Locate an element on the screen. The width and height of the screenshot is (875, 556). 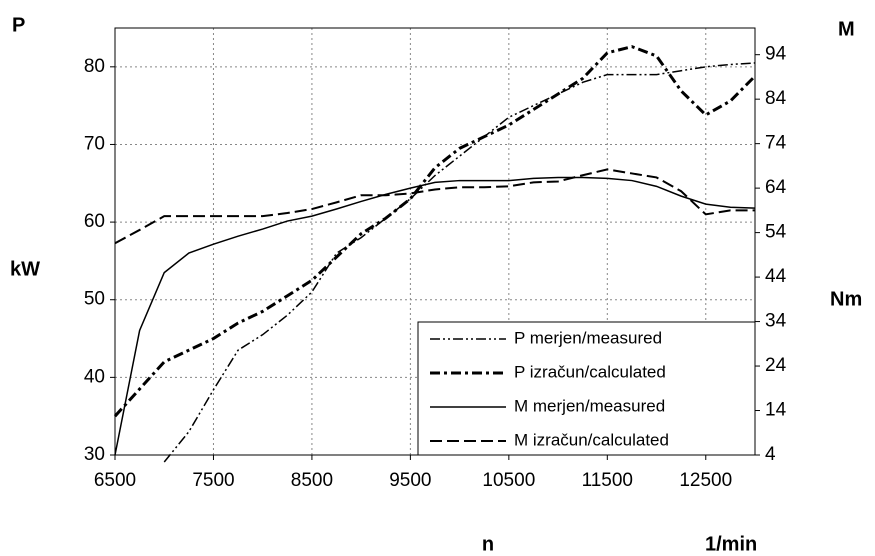
legend-label: M merjen/measured is located at coordinates (589, 405).